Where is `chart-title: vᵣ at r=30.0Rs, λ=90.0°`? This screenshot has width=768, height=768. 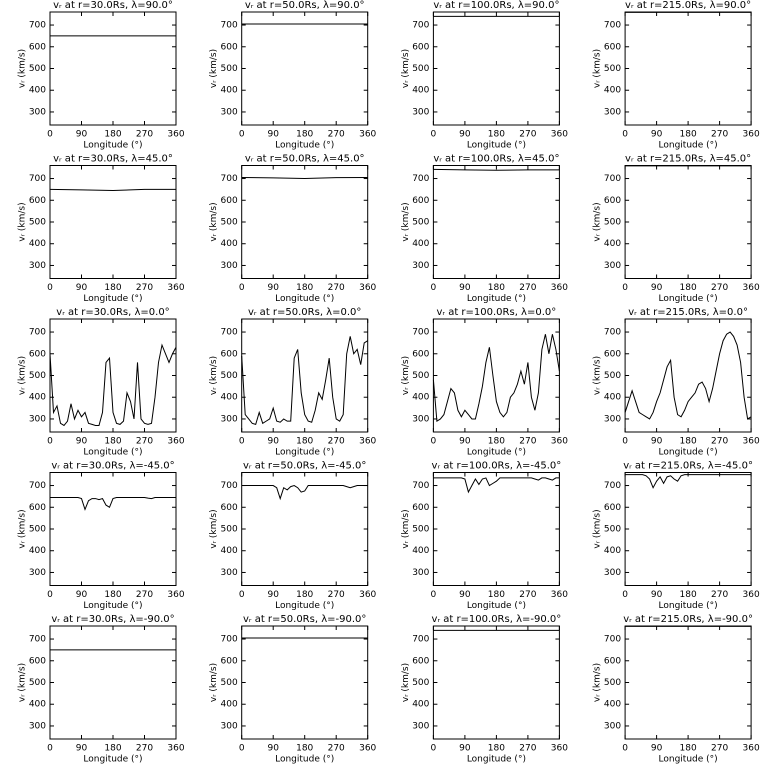 chart-title: vᵣ at r=30.0Rs, λ=90.0° is located at coordinates (113, 5).